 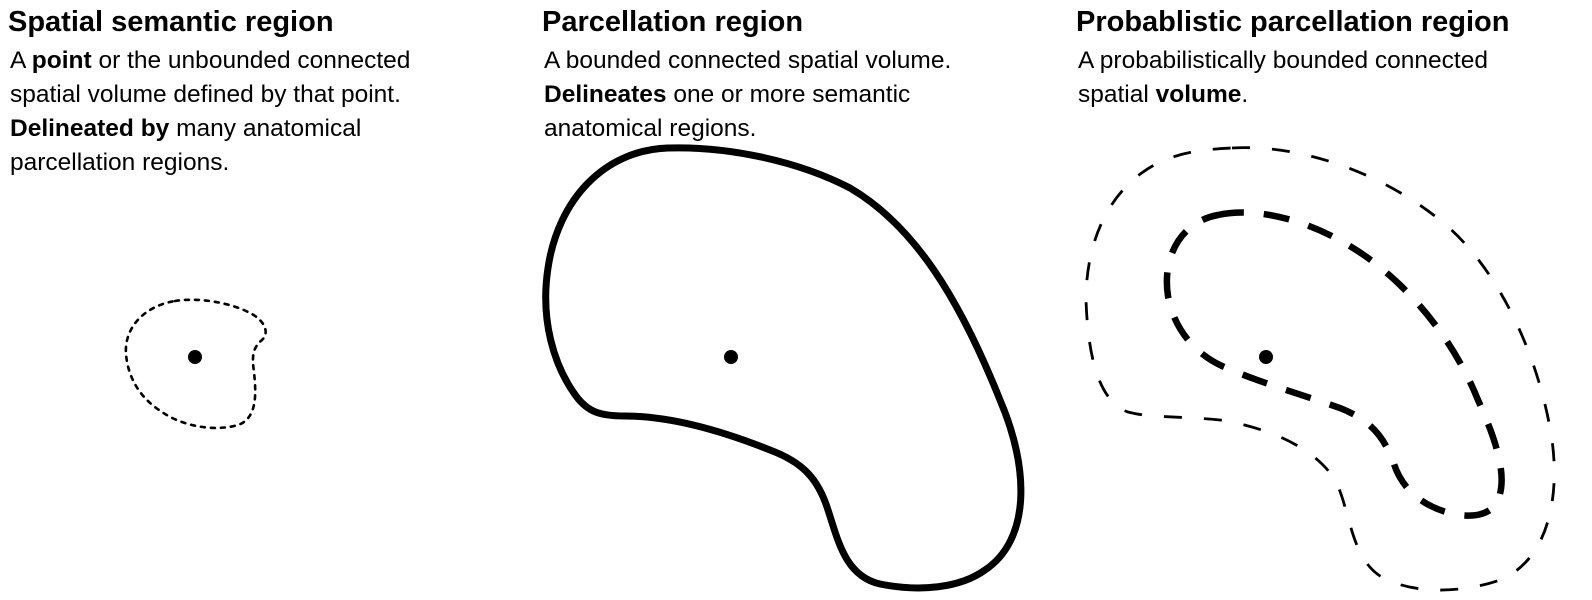 I want to click on bold-term: point, so click(x=61, y=60).